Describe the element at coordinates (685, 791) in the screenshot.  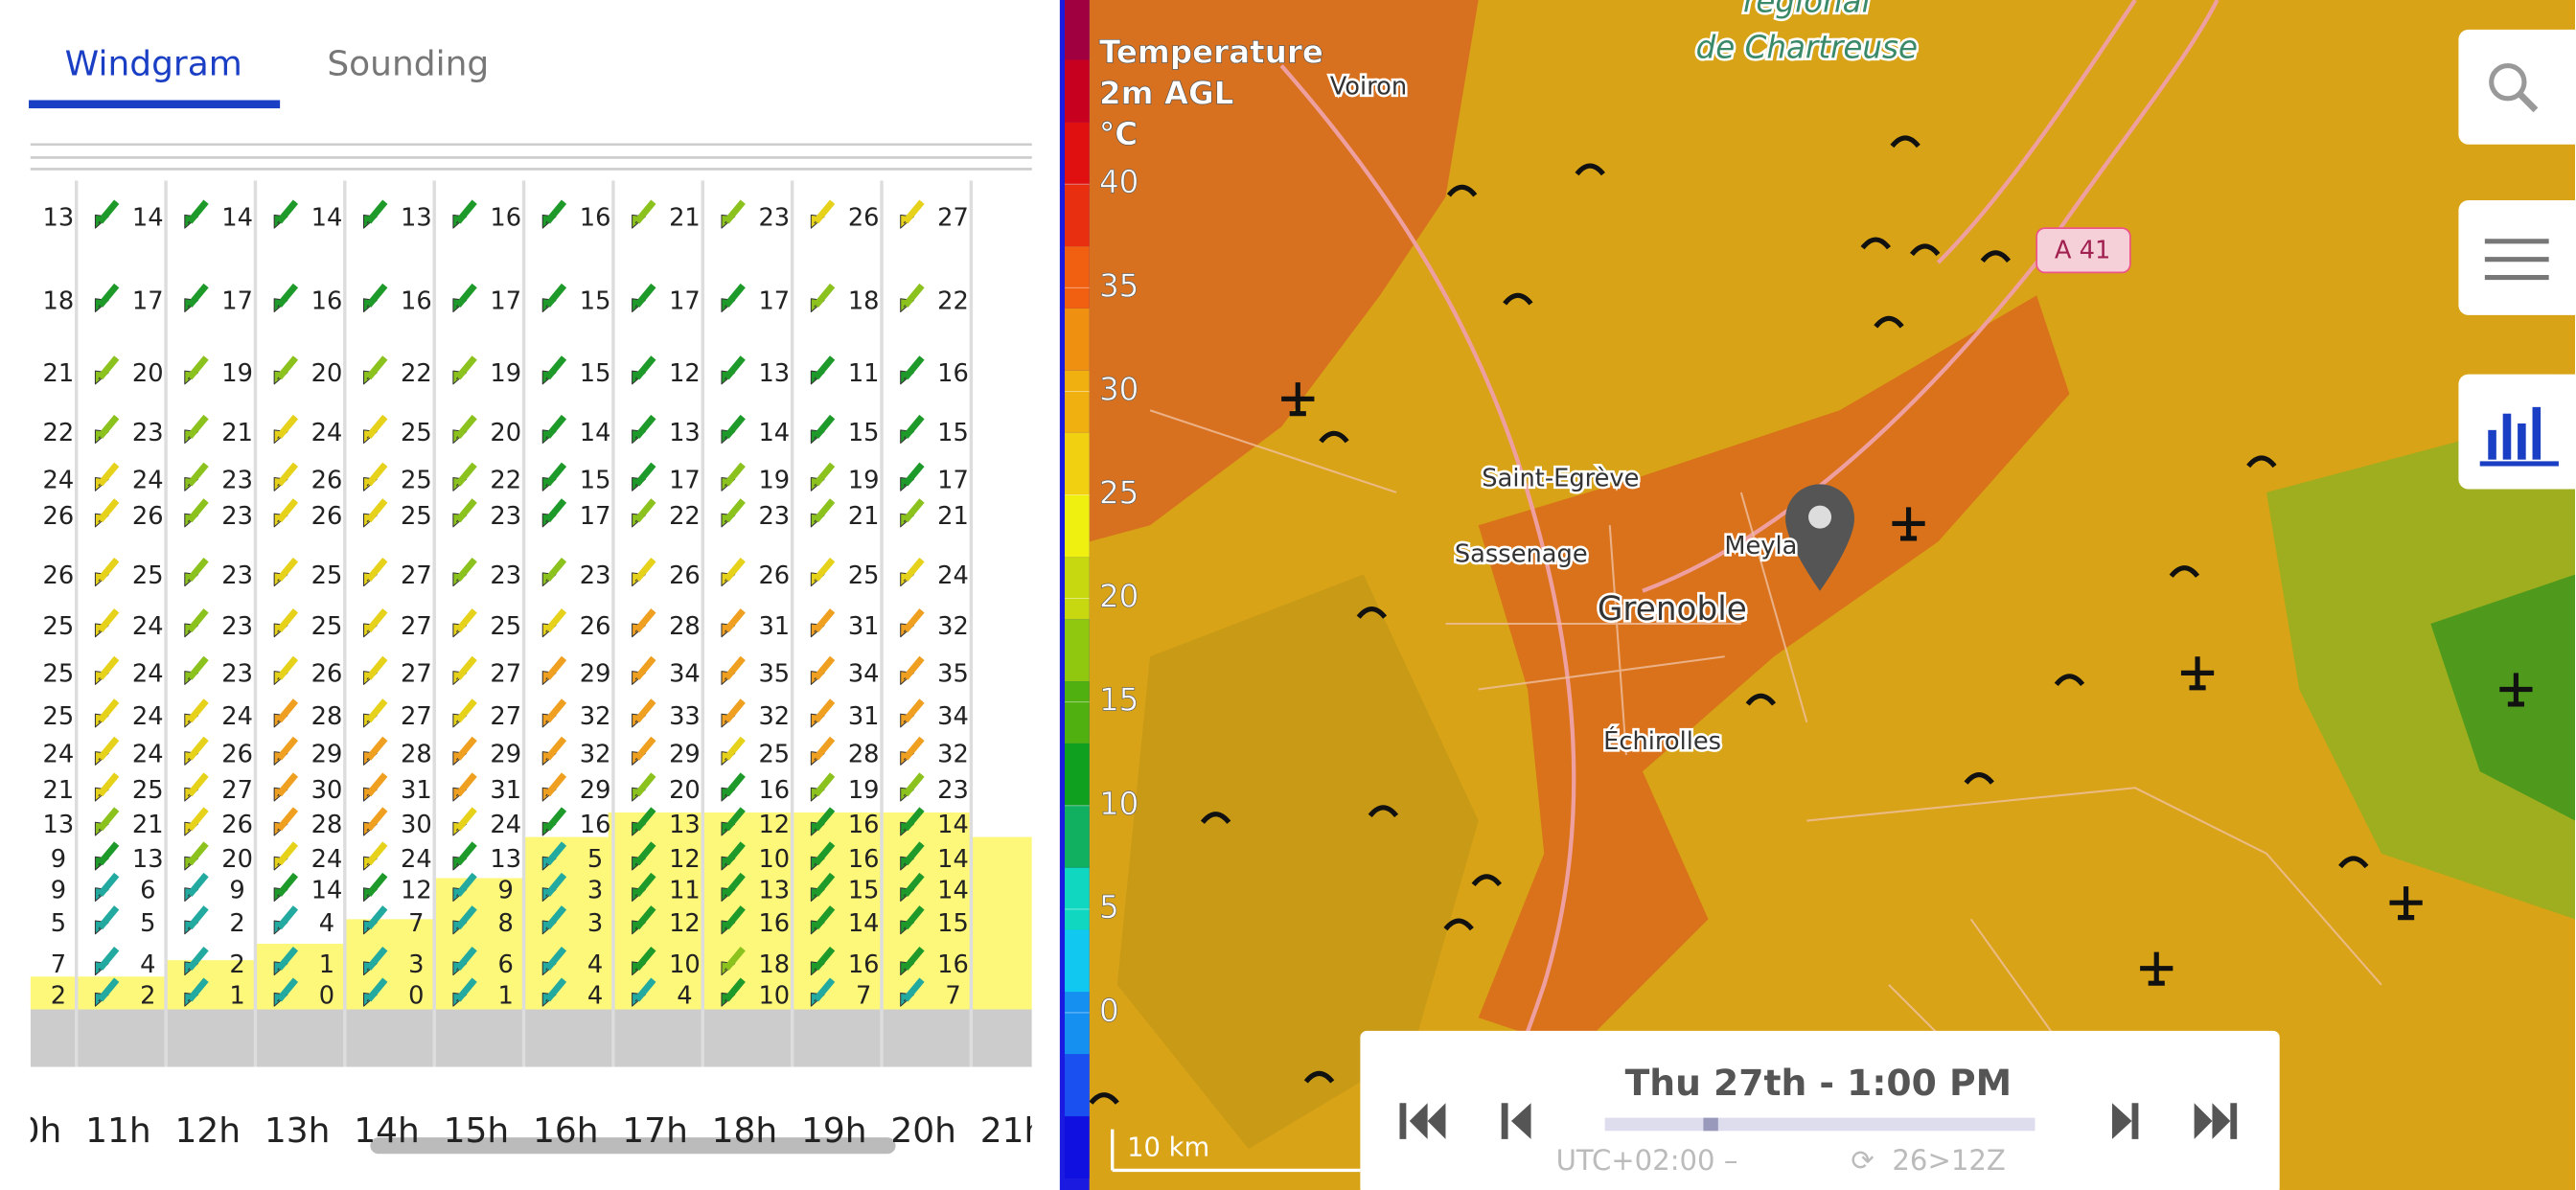
I see `wind-speed: 20` at that location.